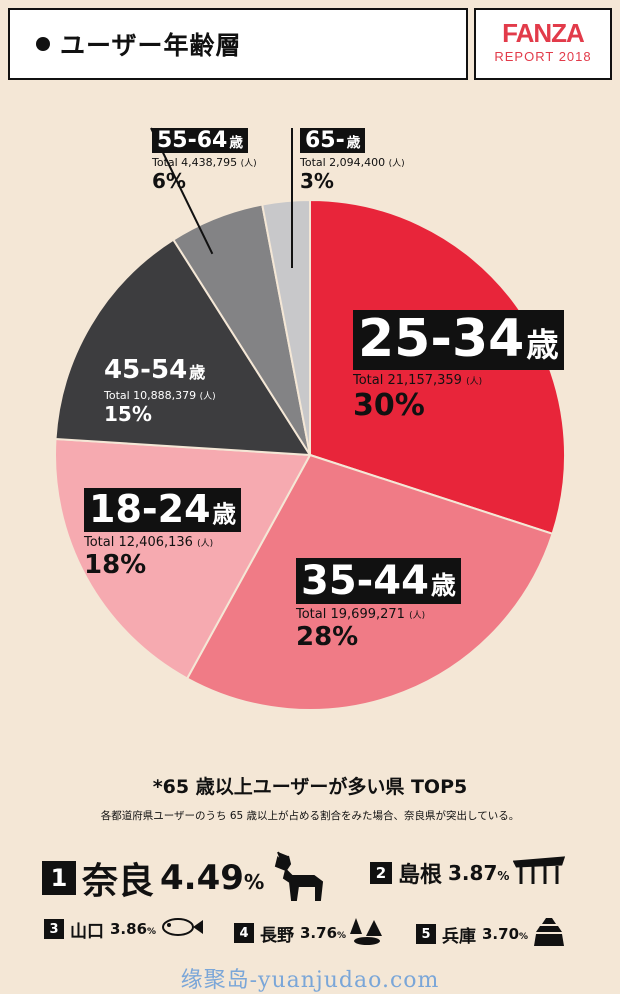  Describe the element at coordinates (163, 533) in the screenshot. I see `label-18-24: 18-24歳 Total 12,406,136 (人) 18%` at that location.